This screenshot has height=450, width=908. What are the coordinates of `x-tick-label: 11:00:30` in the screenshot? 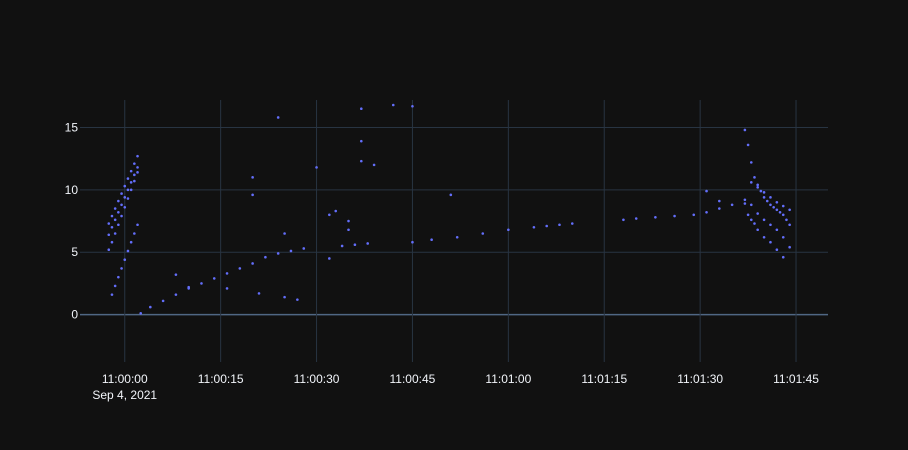 It's located at (317, 379).